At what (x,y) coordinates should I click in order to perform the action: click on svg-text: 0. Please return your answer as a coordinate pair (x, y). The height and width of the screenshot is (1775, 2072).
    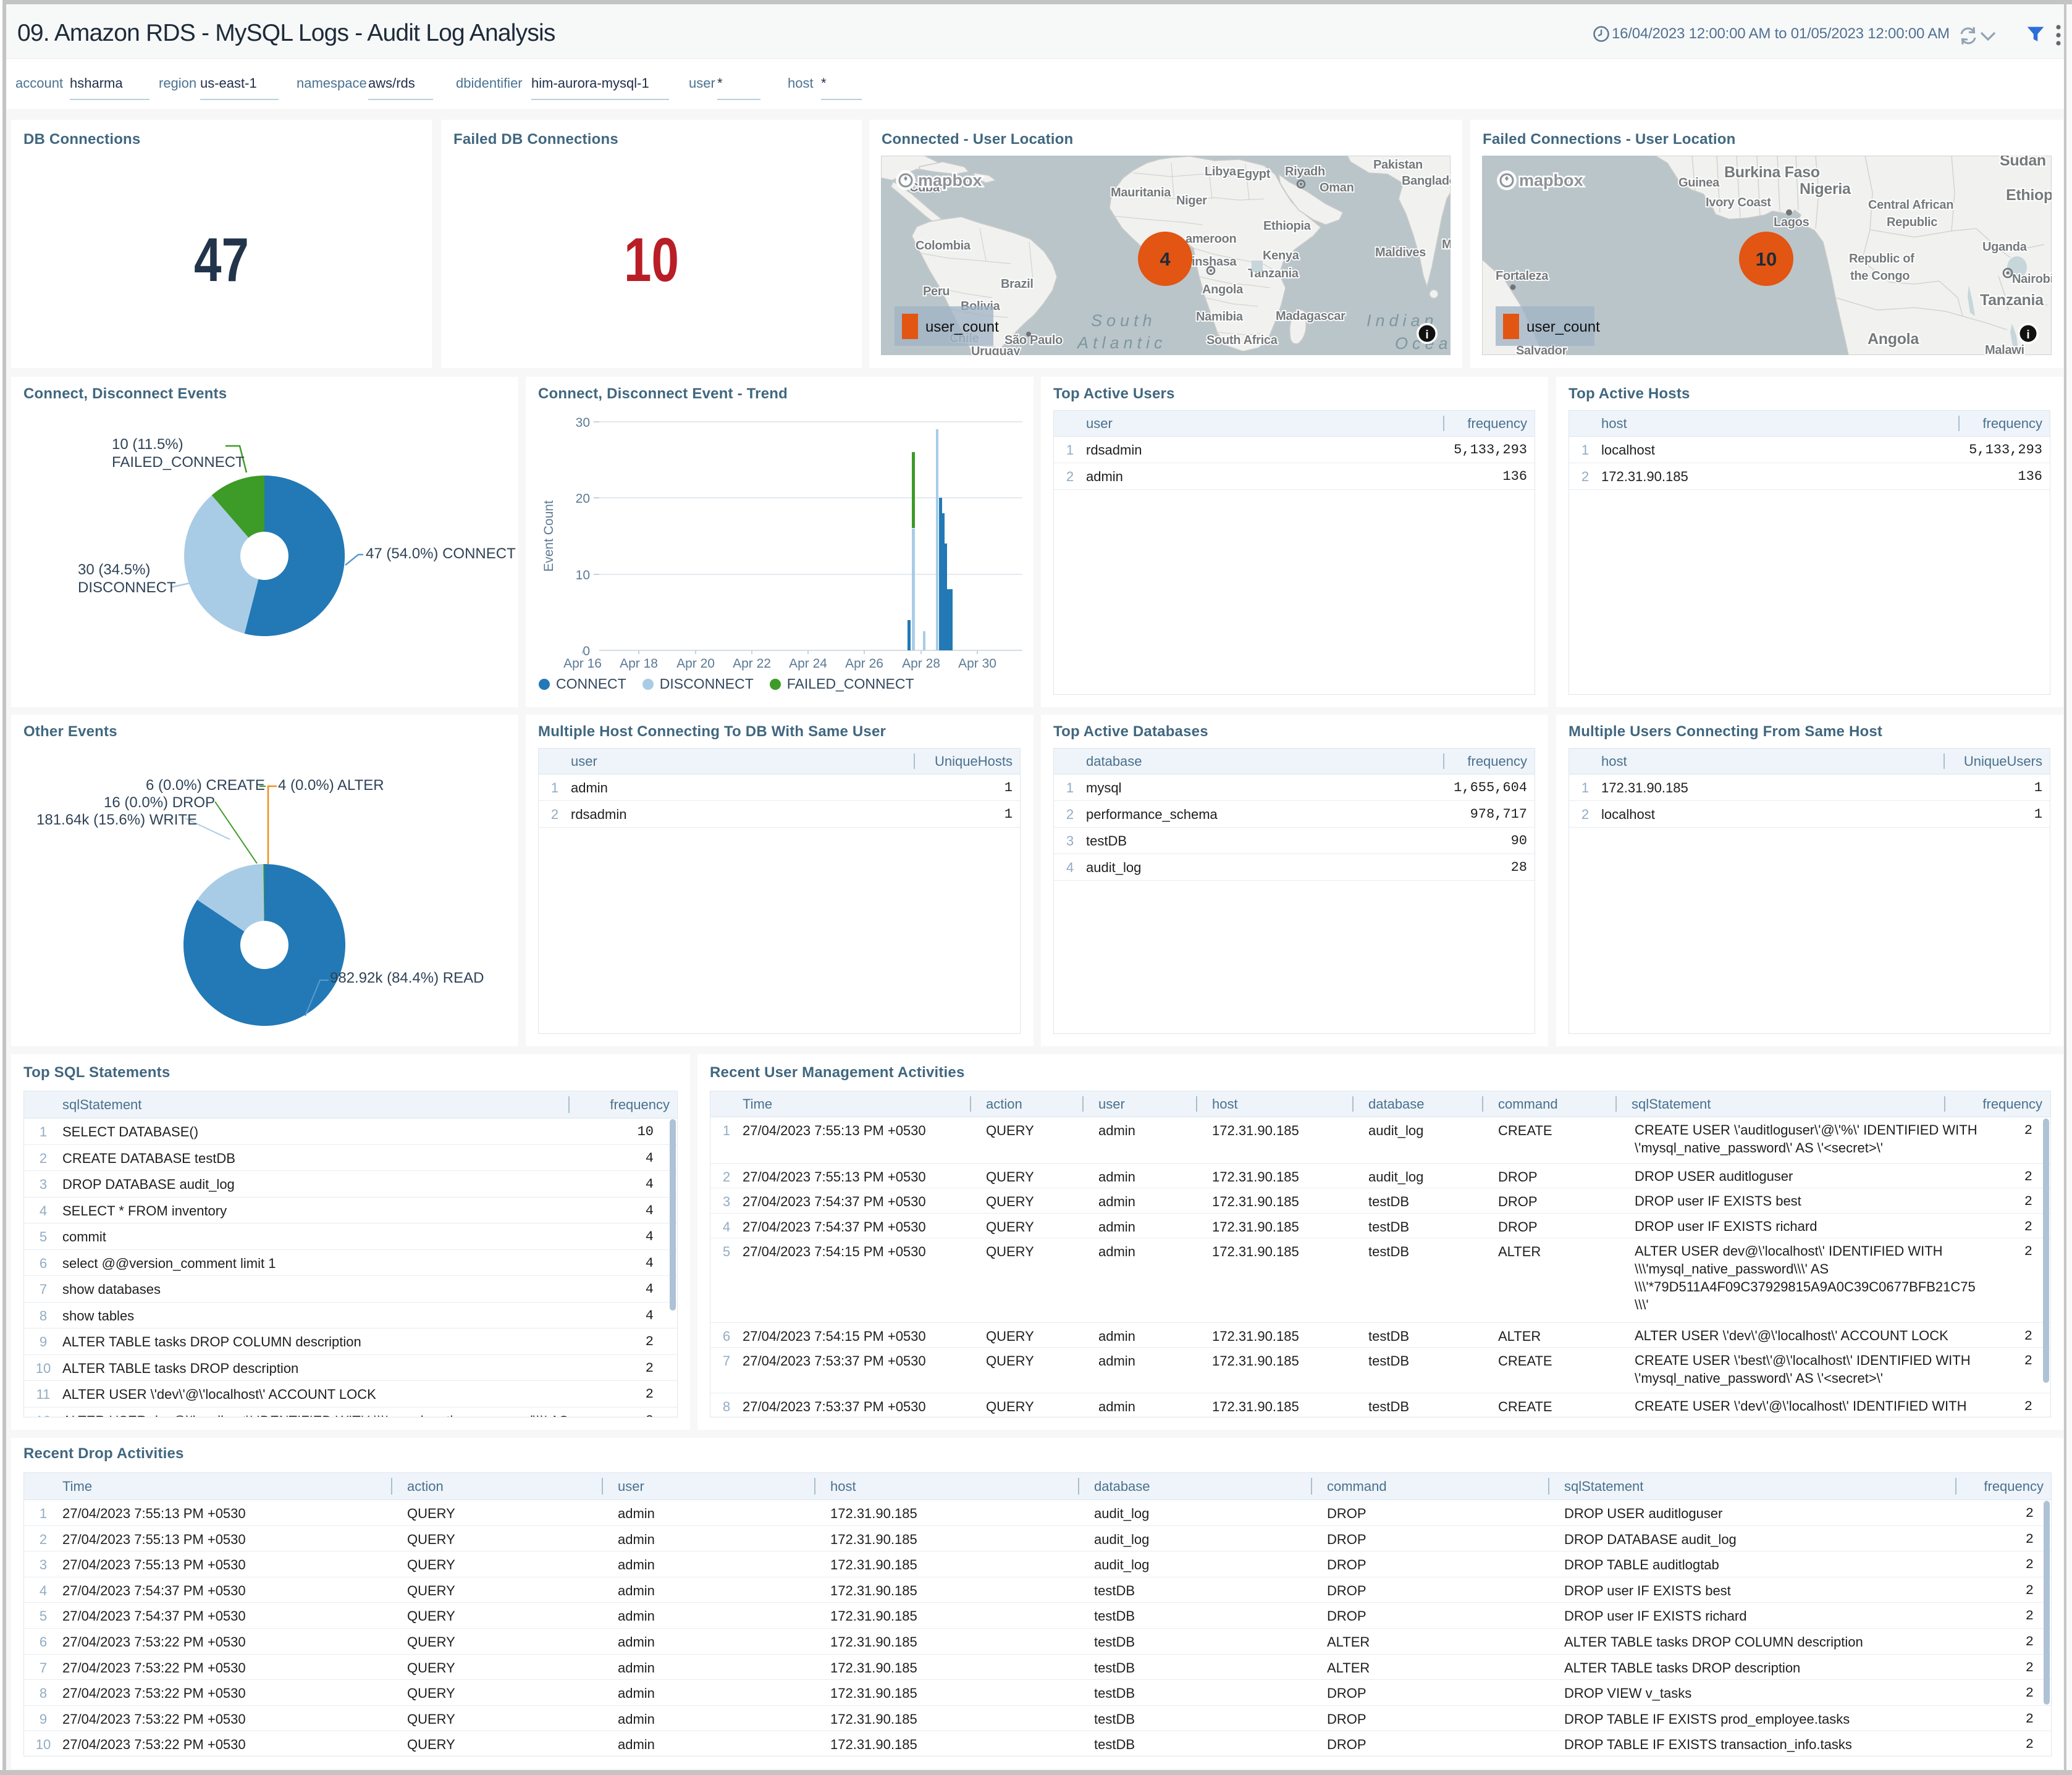
    Looking at the image, I should click on (586, 651).